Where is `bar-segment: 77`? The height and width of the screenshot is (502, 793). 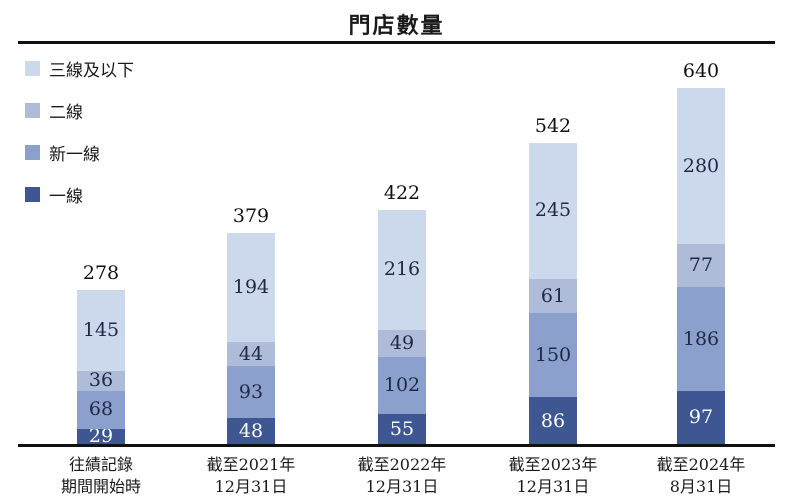 bar-segment: 77 is located at coordinates (701, 266).